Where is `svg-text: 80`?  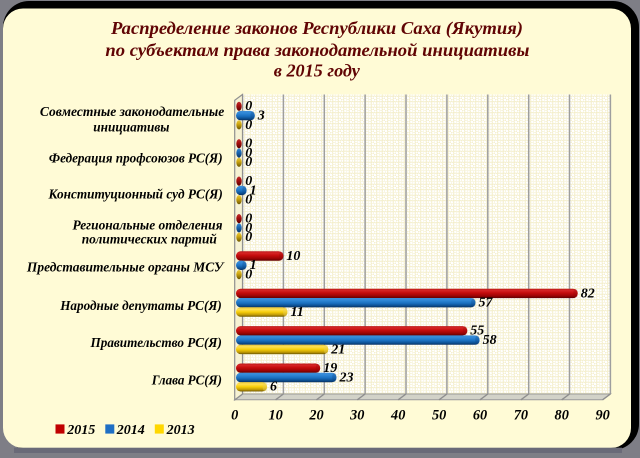
svg-text: 80 is located at coordinates (562, 415).